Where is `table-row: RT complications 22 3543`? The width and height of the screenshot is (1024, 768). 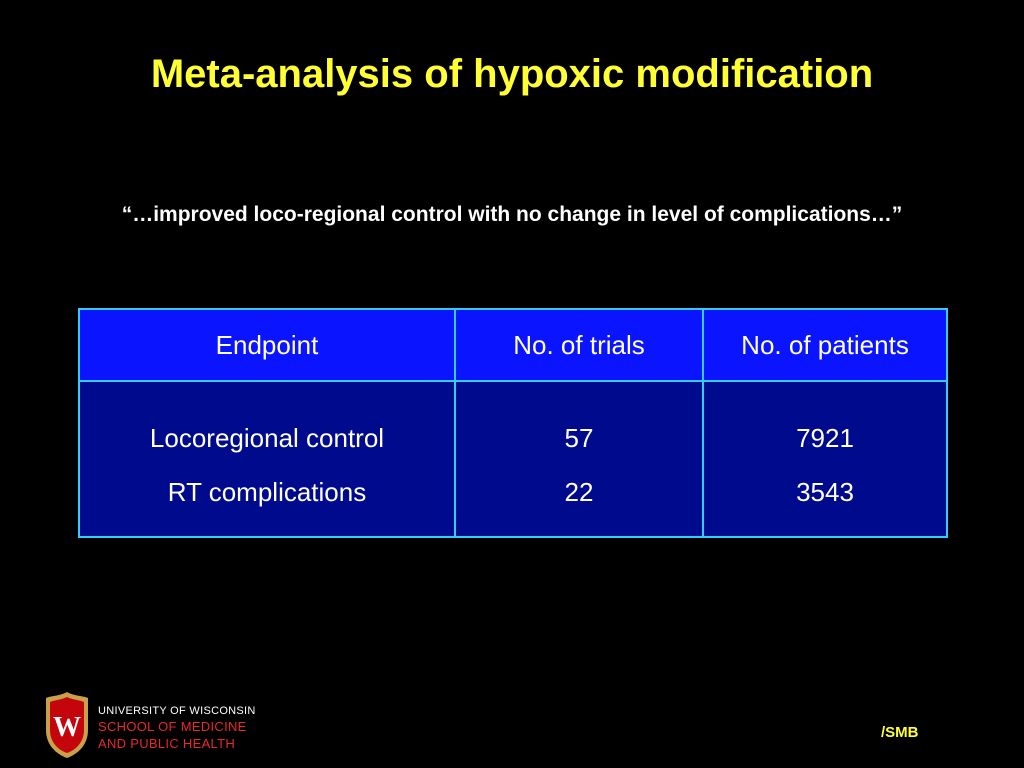 table-row: RT complications 22 3543 is located at coordinates (513, 498).